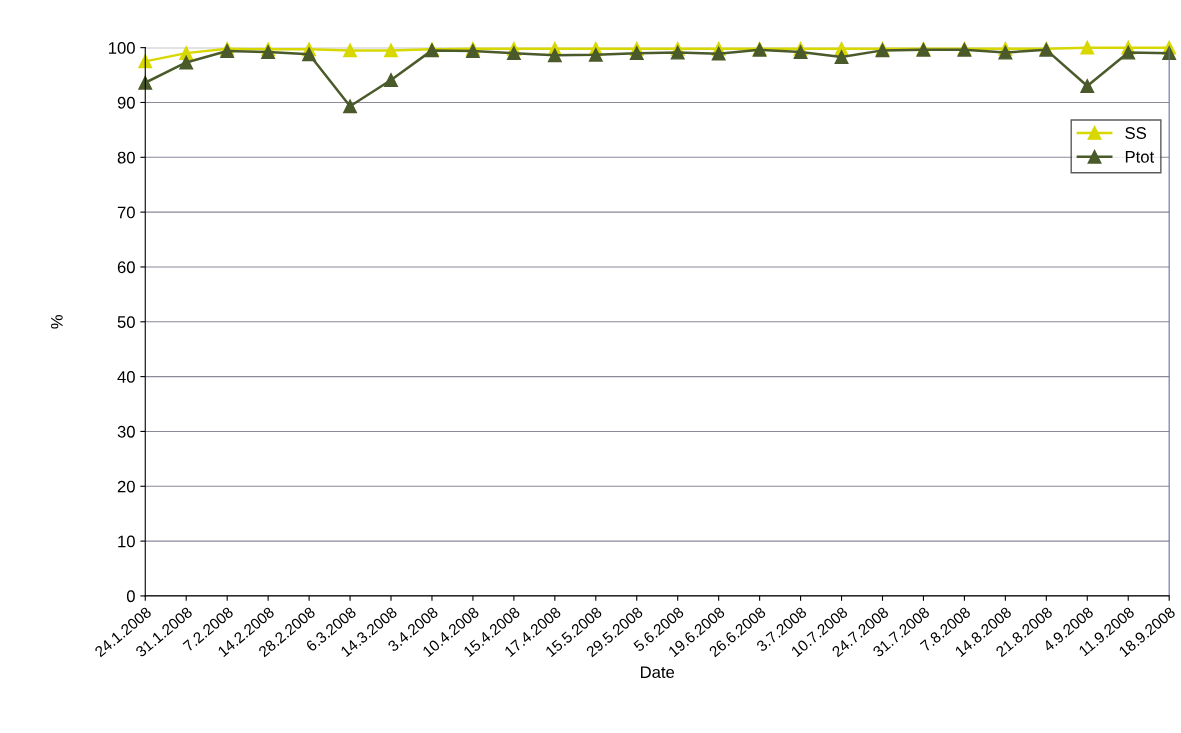  What do you see at coordinates (126, 431) in the screenshot?
I see `y-tick-label: 30` at bounding box center [126, 431].